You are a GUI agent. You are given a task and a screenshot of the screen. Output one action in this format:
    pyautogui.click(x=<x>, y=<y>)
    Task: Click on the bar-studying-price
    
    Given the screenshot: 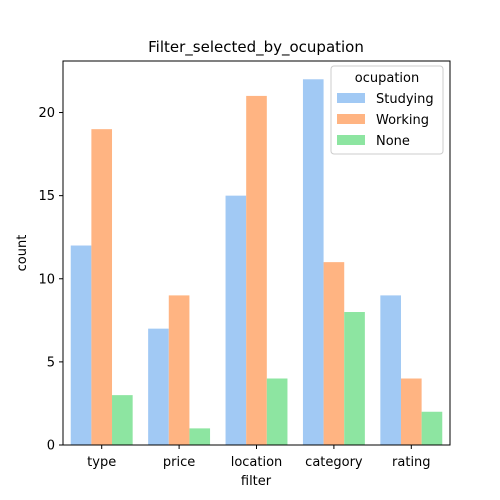 What is the action you would take?
    pyautogui.click(x=158, y=386)
    